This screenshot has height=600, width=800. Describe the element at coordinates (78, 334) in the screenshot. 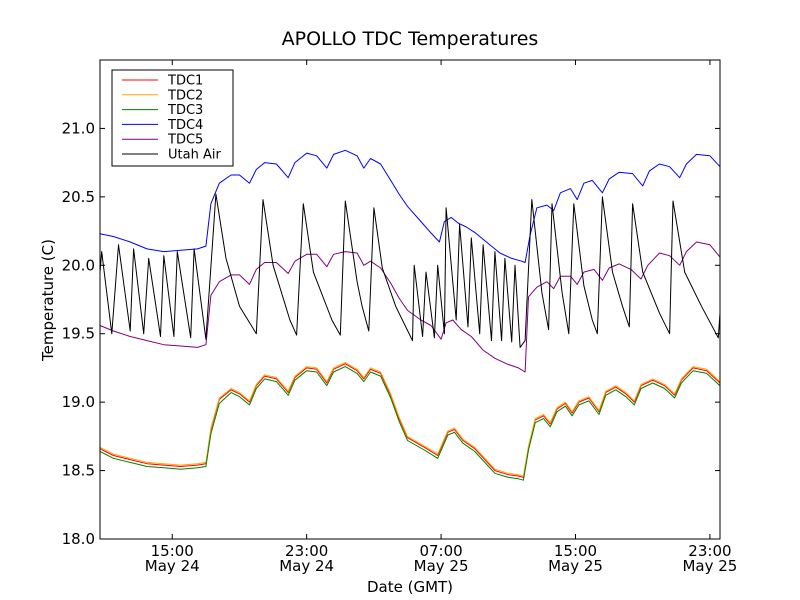

I see `y-tick-label: 19.5` at that location.